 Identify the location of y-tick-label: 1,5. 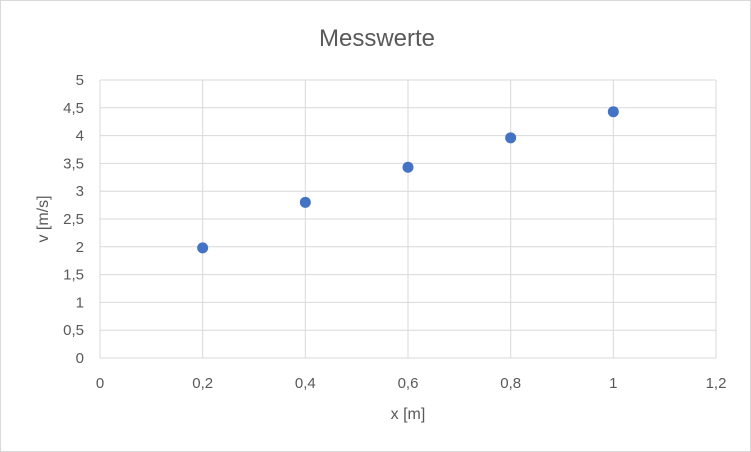
(73, 275).